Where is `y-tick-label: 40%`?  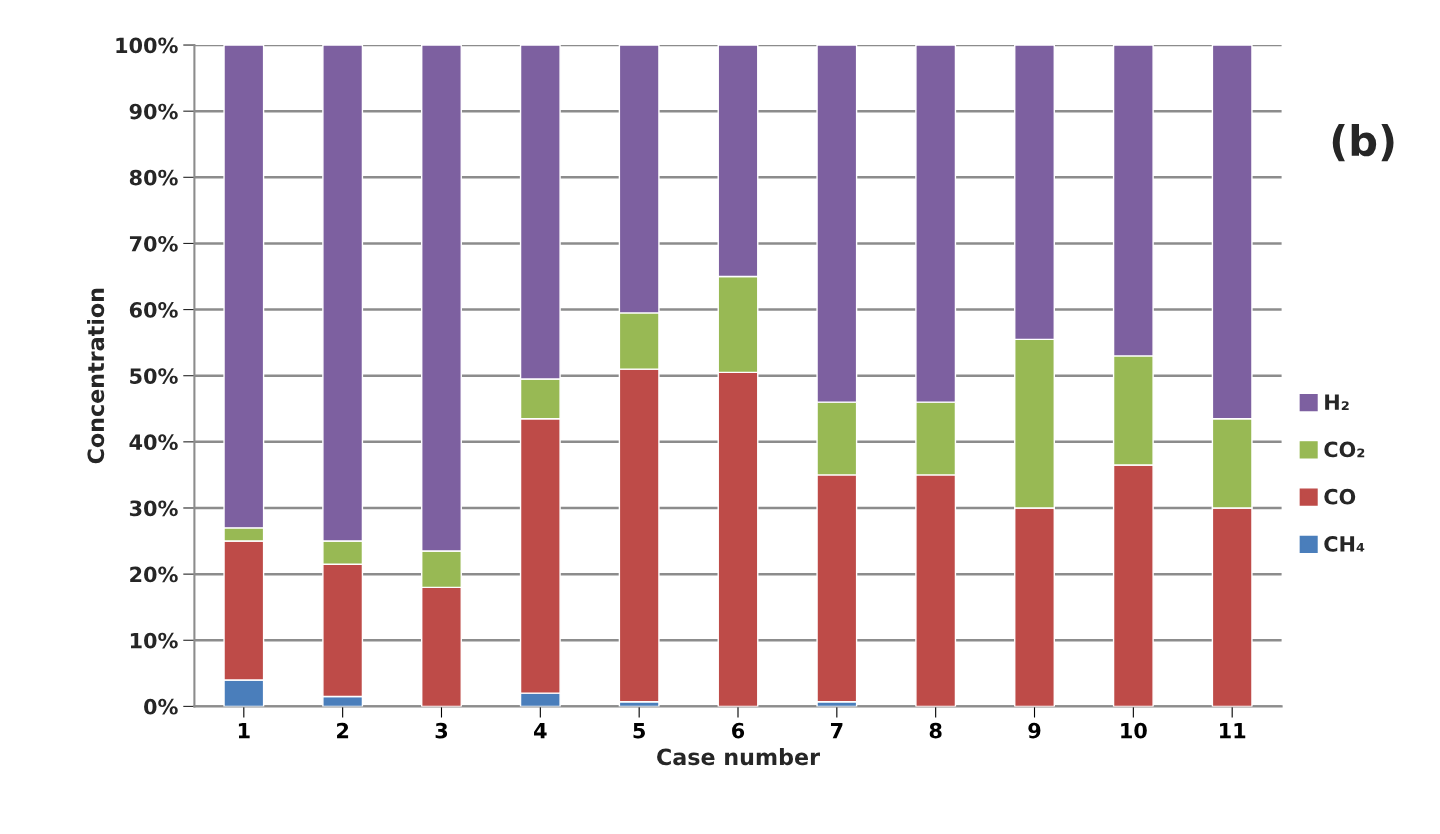 y-tick-label: 40% is located at coordinates (153, 442).